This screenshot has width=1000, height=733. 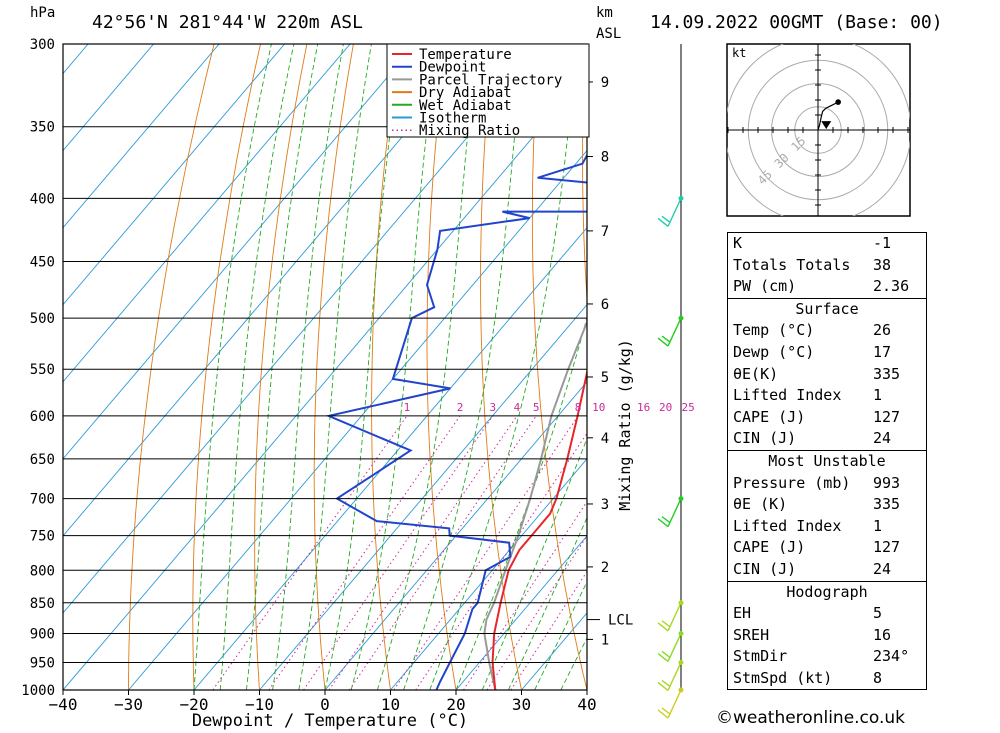 I want to click on hodo-index-row: EH 5, so click(x=827, y=614).